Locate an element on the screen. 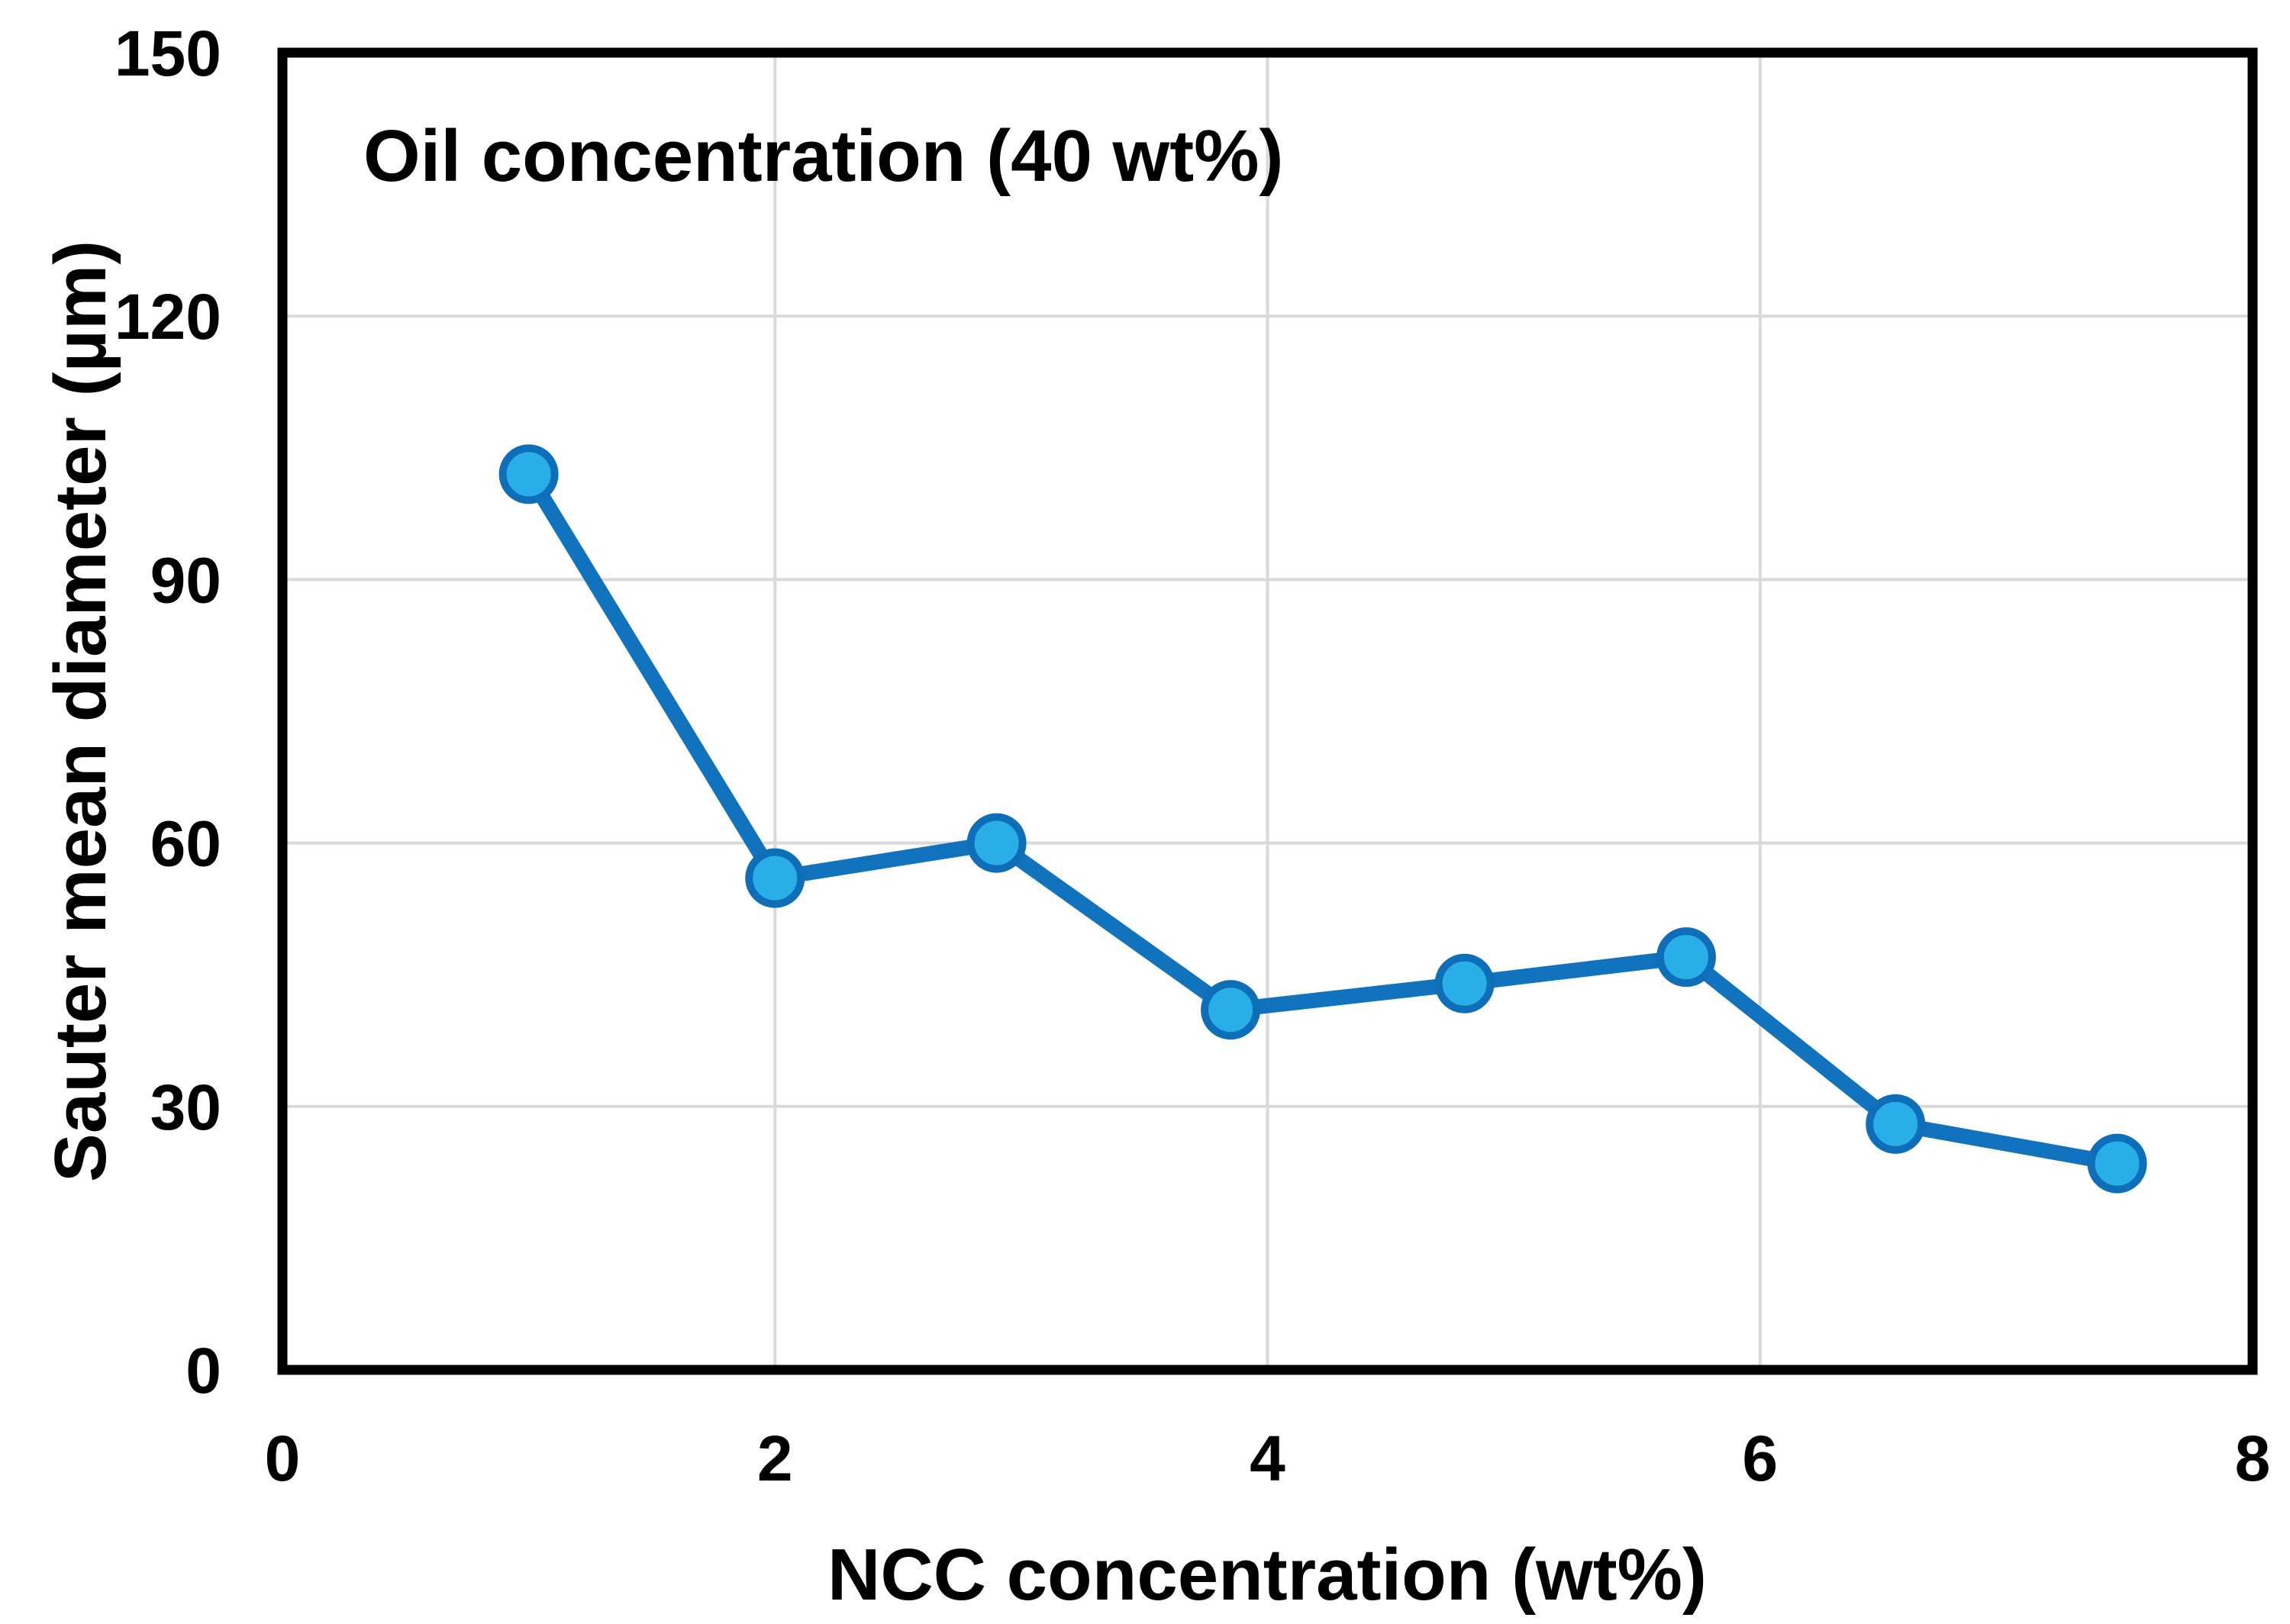 The height and width of the screenshot is (1624, 2290). x-tick-label: 8 is located at coordinates (2253, 1458).